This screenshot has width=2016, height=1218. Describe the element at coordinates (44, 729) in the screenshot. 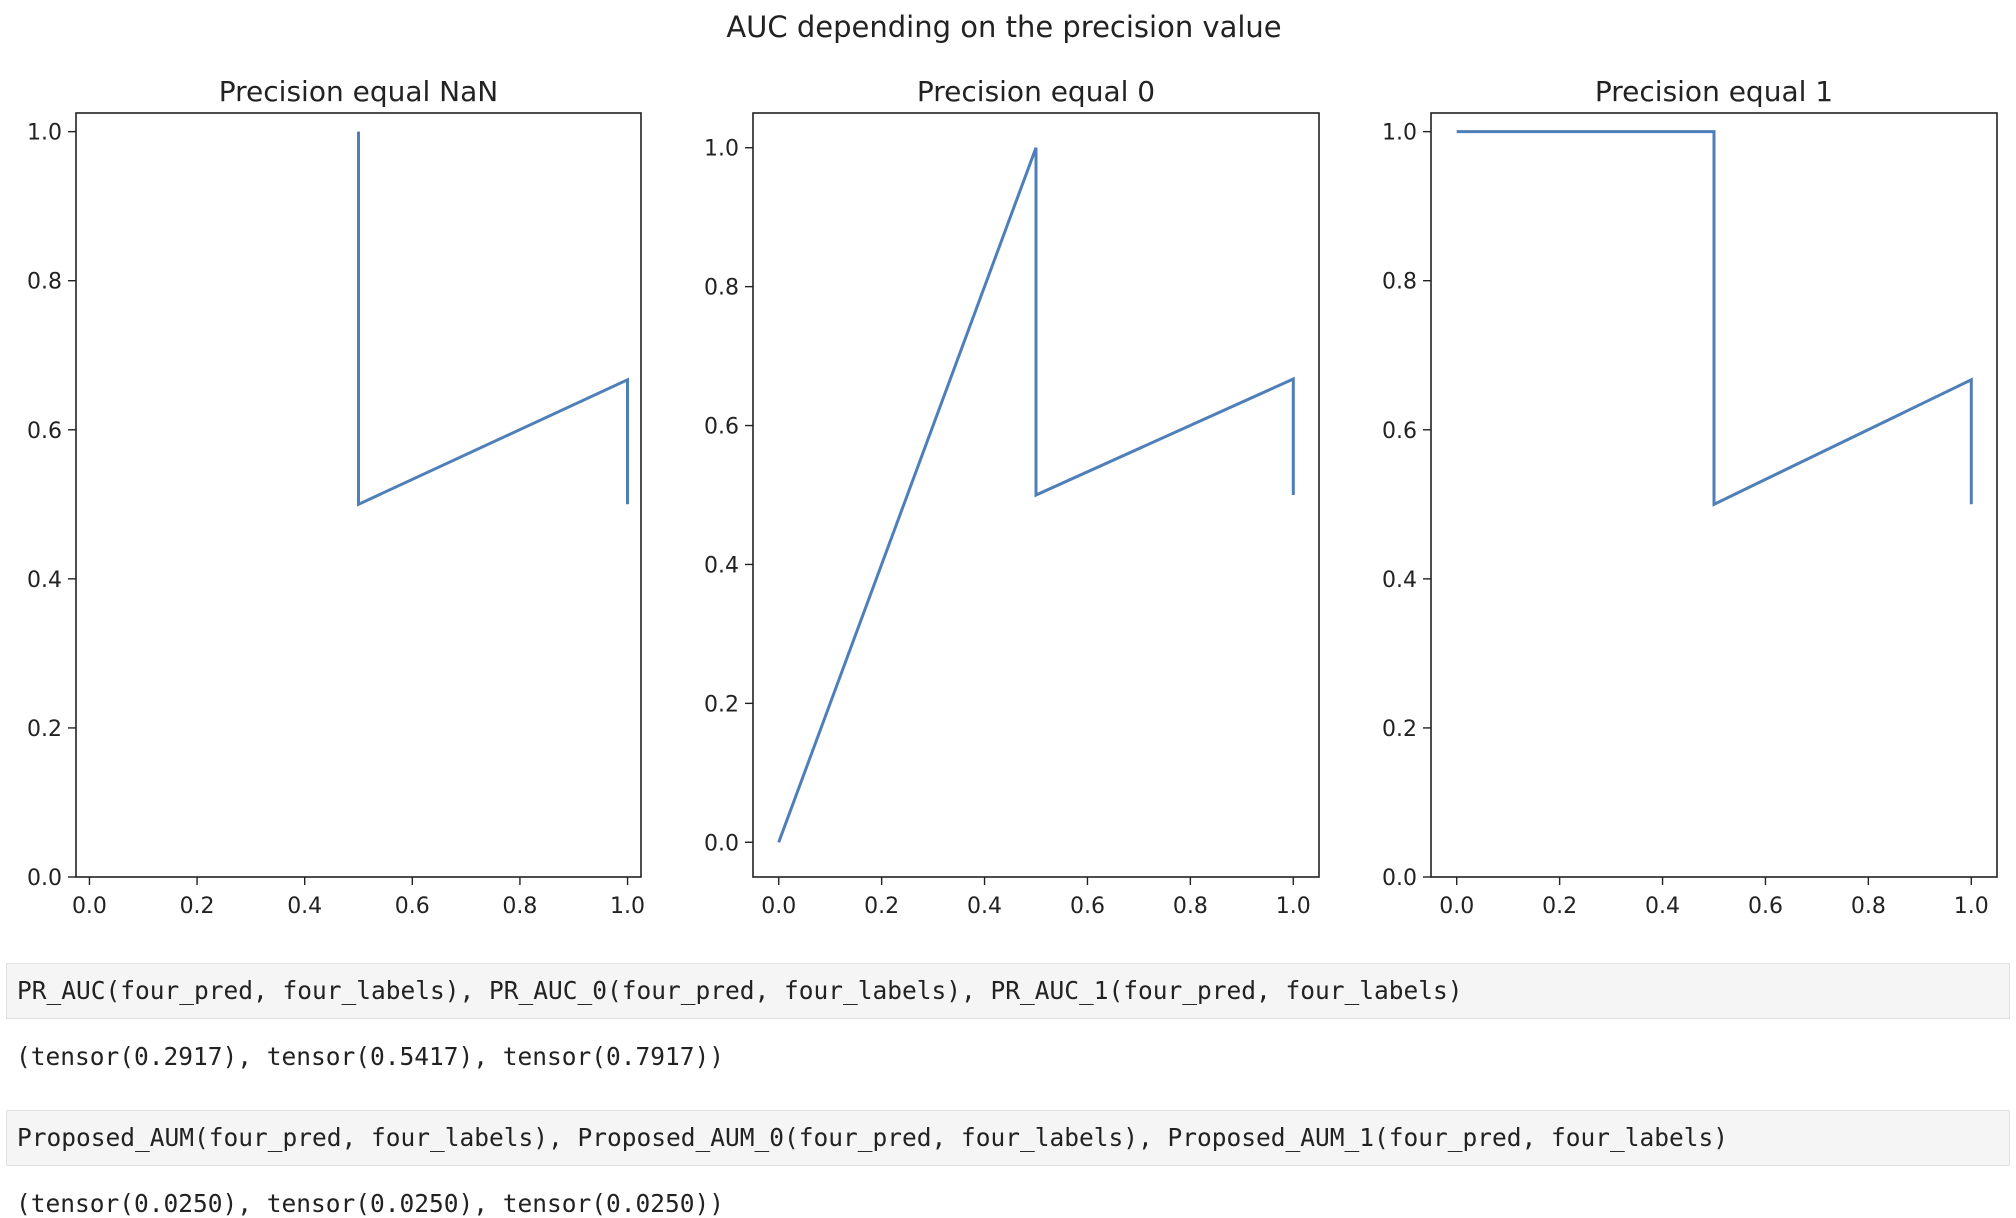

I see `subplot-1-y-tick-label: 0.2` at that location.